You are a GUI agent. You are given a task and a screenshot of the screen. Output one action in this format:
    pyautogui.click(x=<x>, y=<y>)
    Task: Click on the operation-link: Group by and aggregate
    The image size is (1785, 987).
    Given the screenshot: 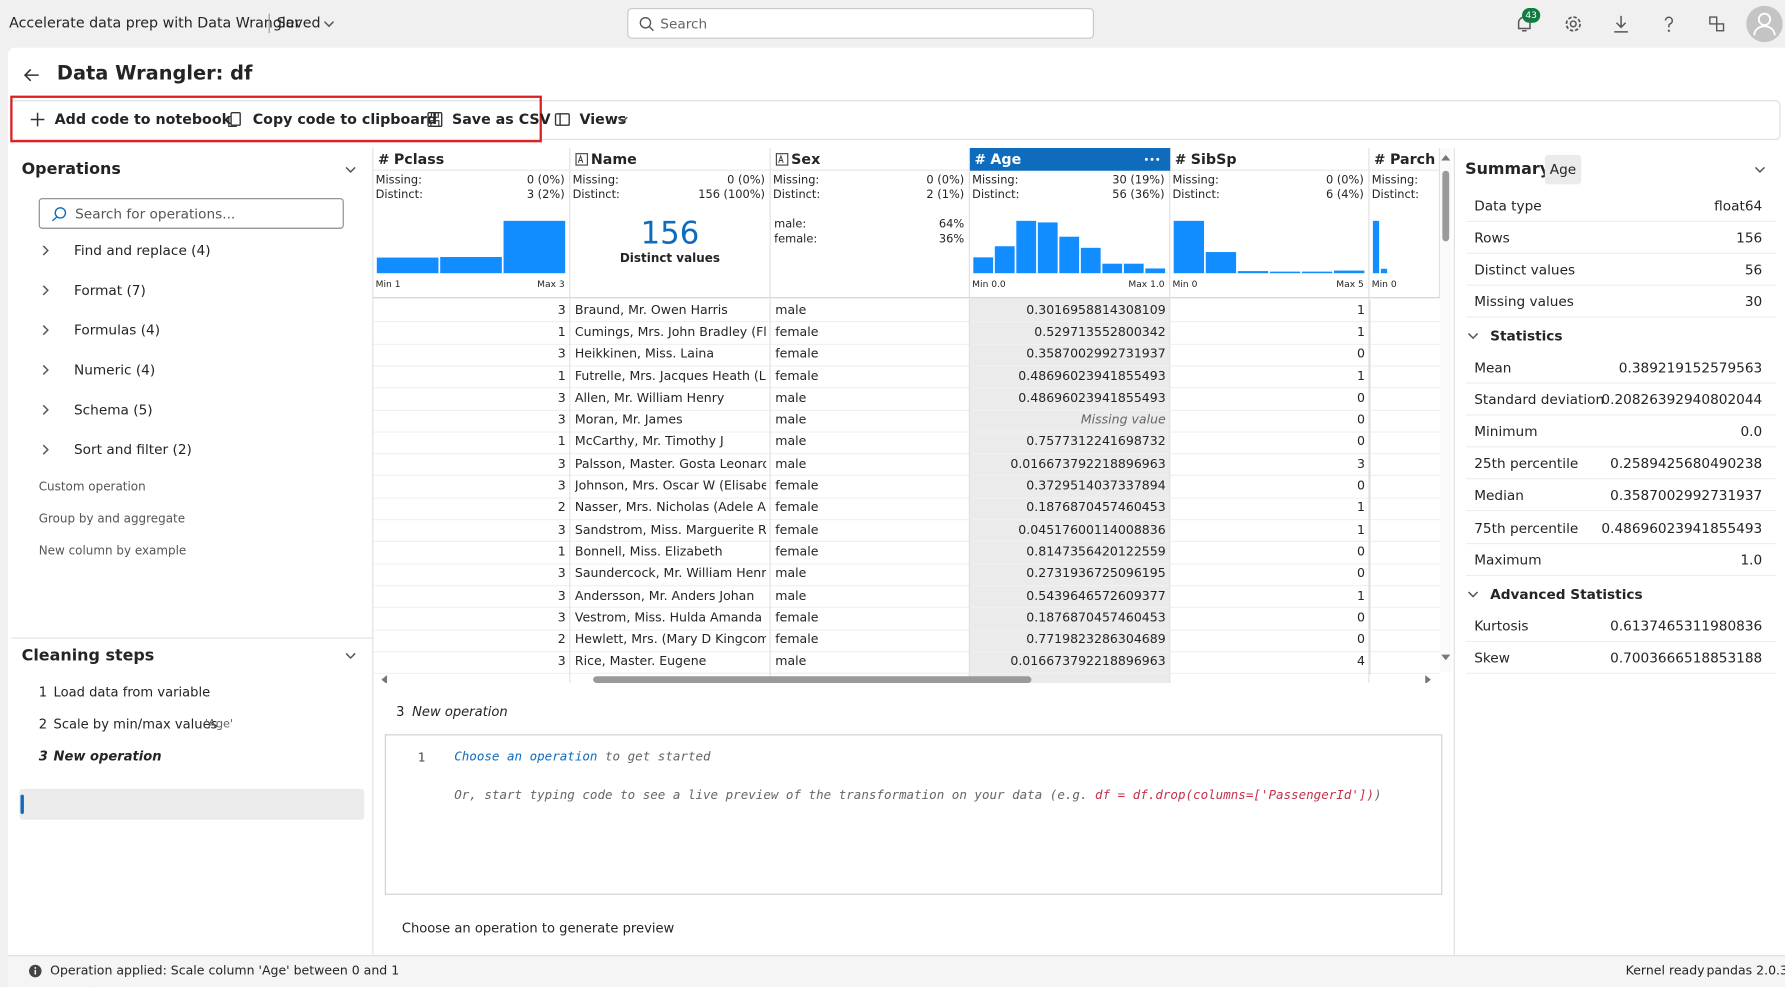 What is the action you would take?
    pyautogui.click(x=112, y=519)
    